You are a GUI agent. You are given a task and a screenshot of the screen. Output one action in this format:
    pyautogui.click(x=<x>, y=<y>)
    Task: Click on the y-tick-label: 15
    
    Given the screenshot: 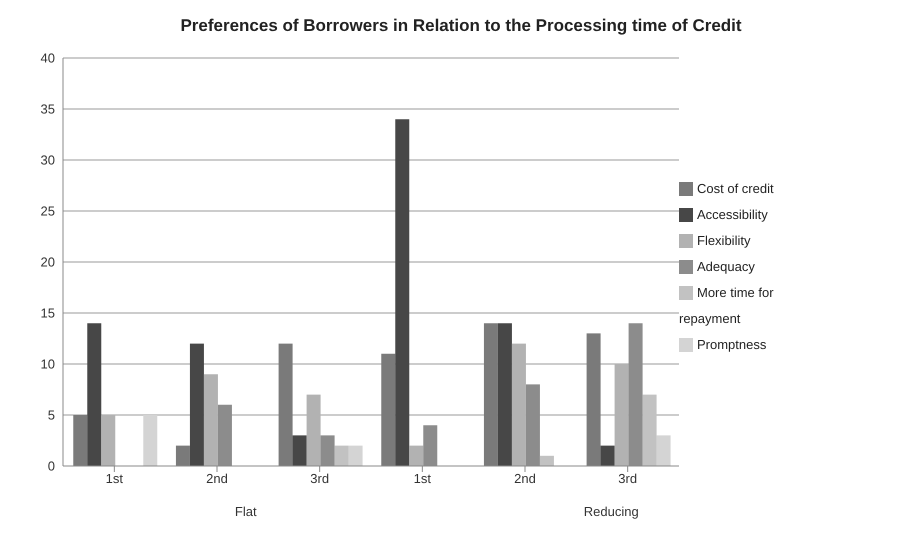 What is the action you would take?
    pyautogui.click(x=47, y=313)
    